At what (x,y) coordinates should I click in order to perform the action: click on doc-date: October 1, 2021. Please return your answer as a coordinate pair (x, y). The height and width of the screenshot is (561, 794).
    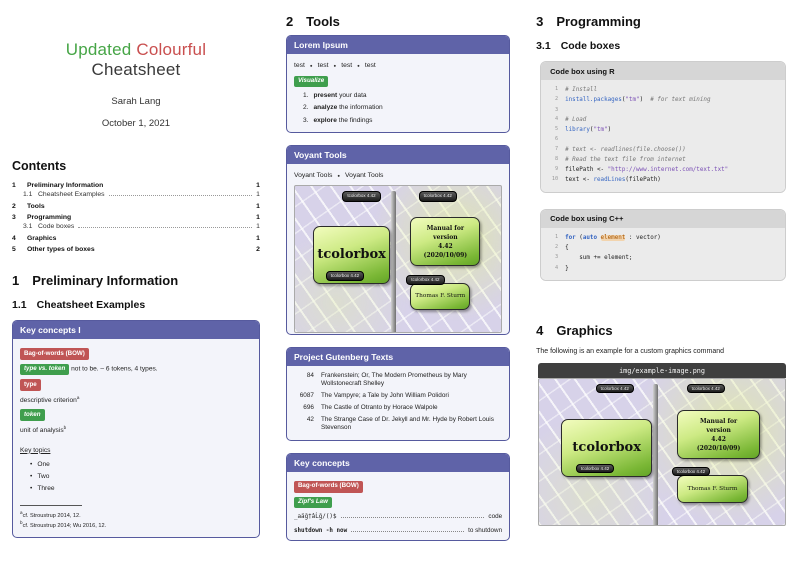
    Looking at the image, I should click on (136, 123).